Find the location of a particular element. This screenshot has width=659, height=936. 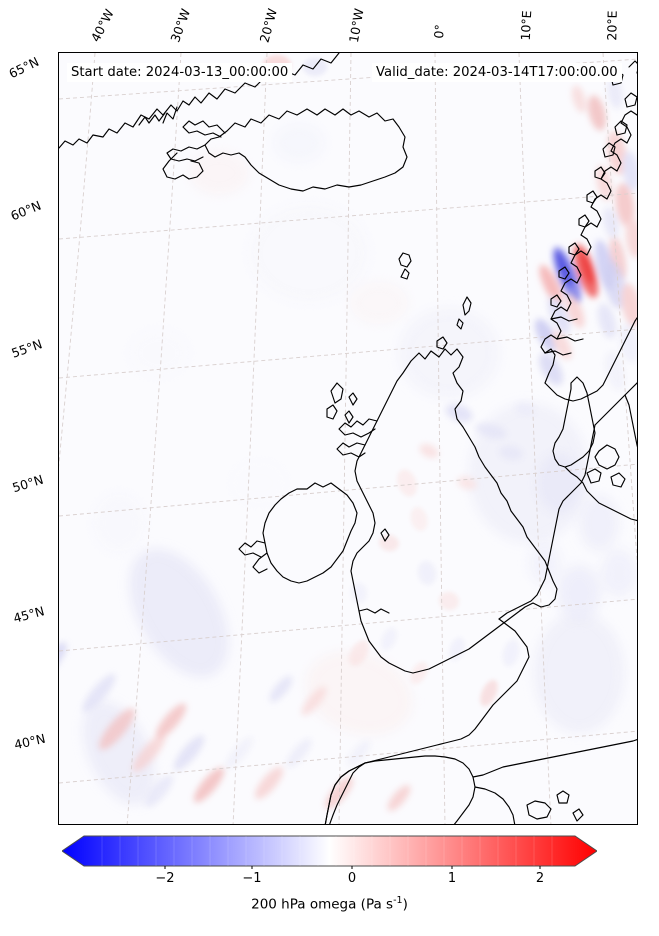

lat-tick-50n: 50°N is located at coordinates (28, 483).